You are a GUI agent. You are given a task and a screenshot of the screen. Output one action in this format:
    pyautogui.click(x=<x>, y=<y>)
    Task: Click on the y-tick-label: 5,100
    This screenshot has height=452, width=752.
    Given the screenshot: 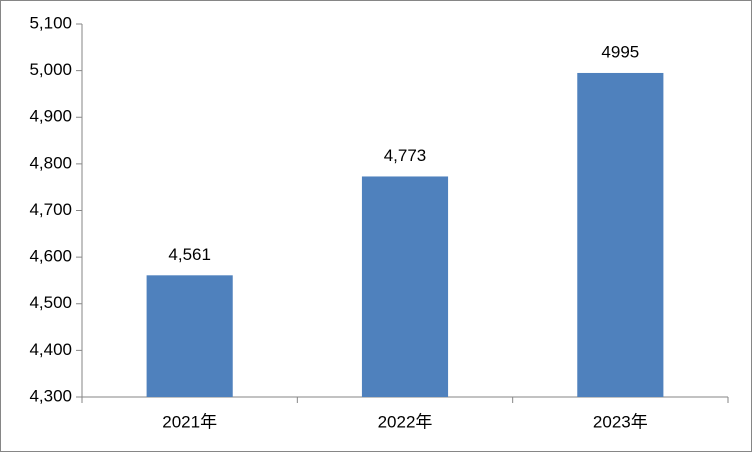 What is the action you would take?
    pyautogui.click(x=50, y=22)
    